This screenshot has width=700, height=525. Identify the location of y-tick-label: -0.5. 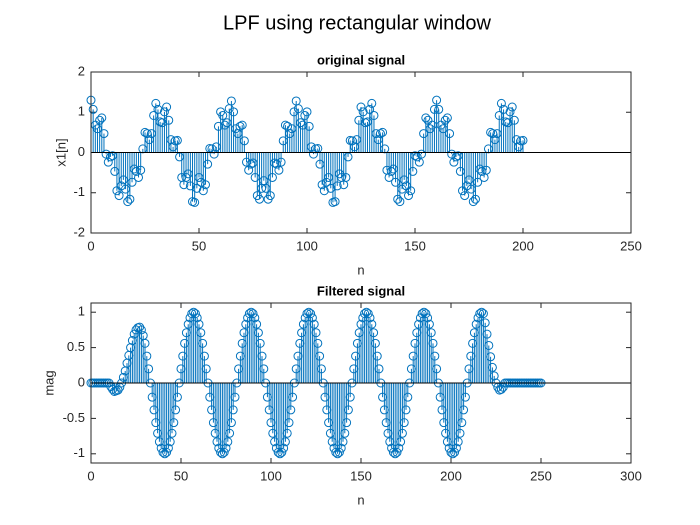
(74, 417).